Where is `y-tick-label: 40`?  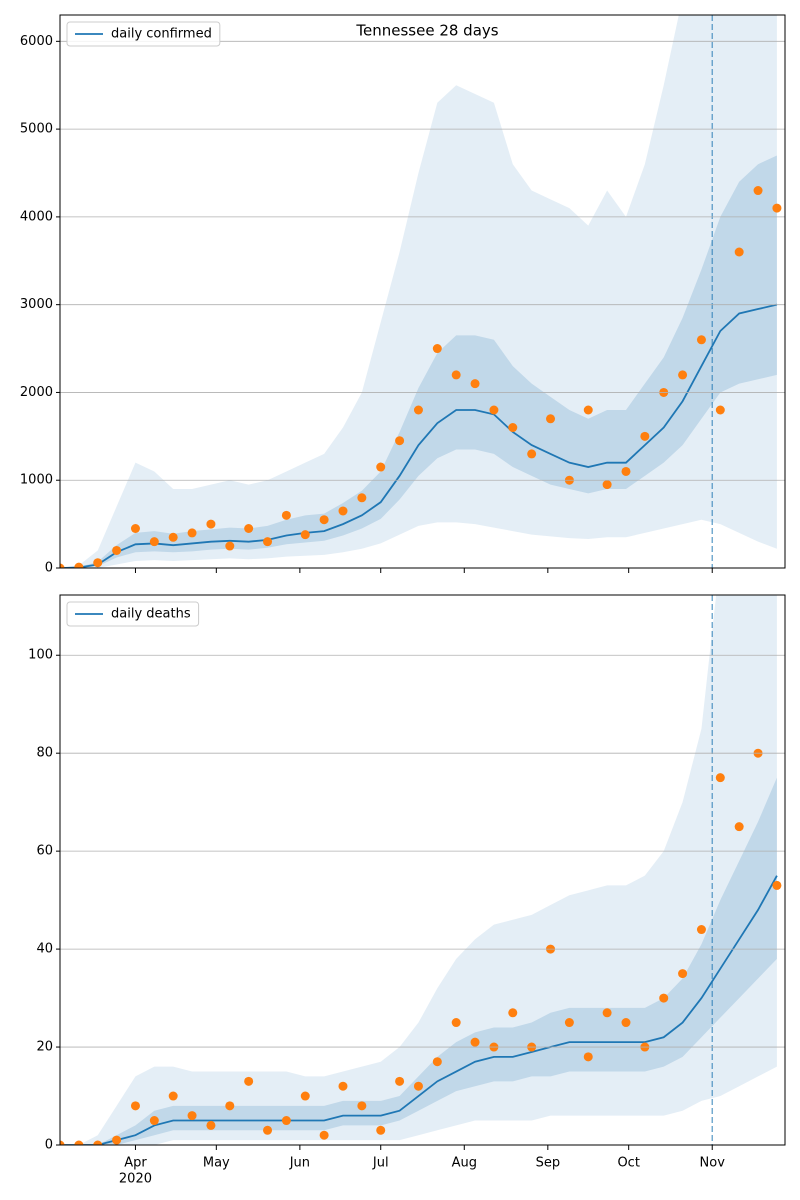
y-tick-label: 40 is located at coordinates (44, 949).